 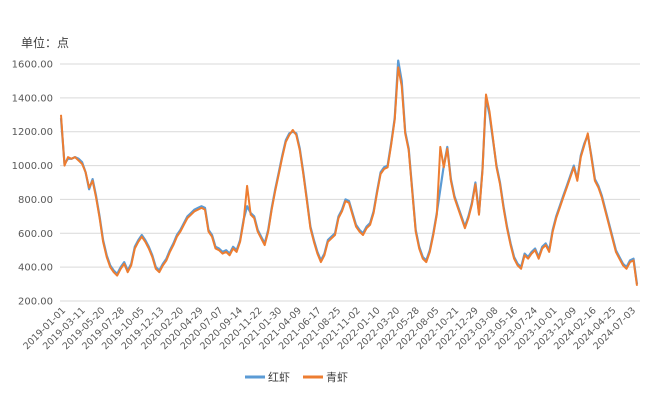 I want to click on y-tick-label: 400.00, so click(x=35, y=268).